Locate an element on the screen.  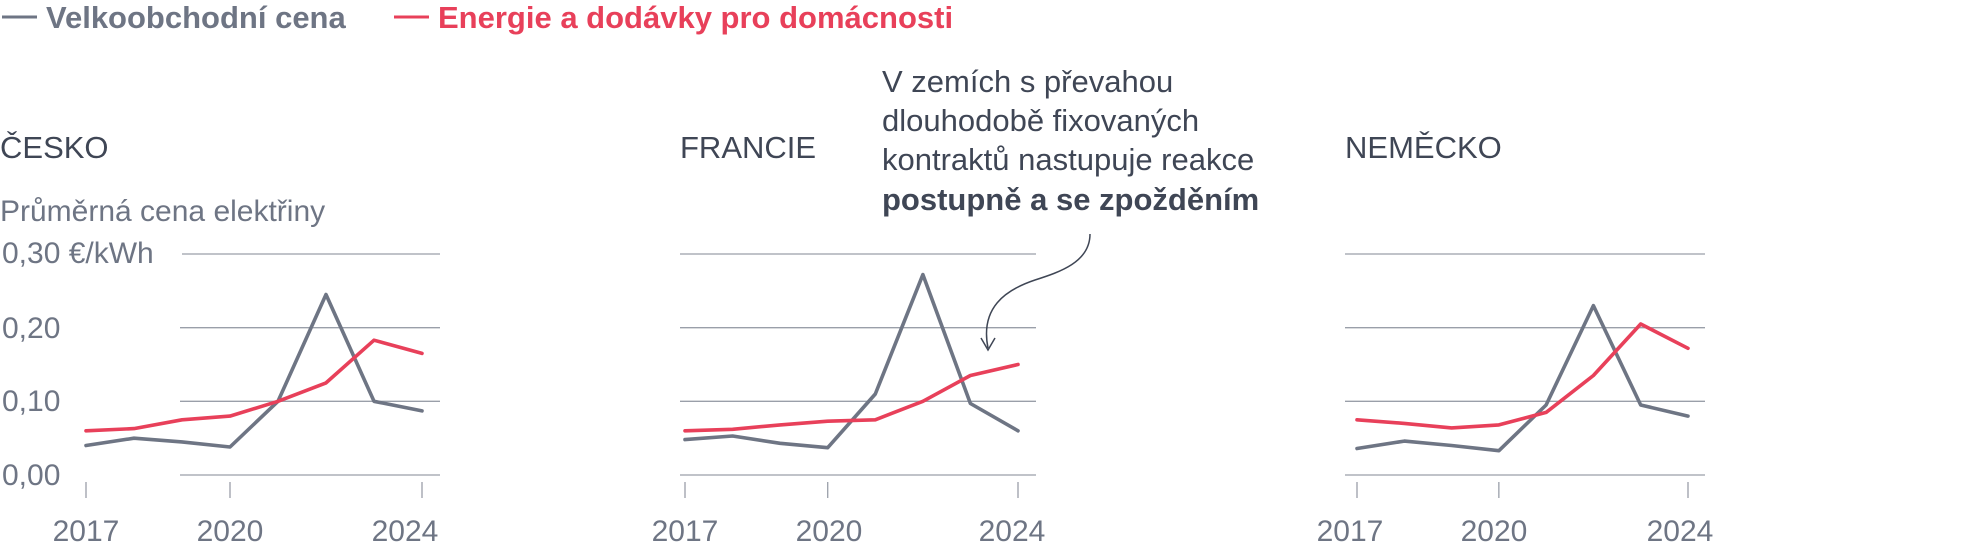
x-tick-label-de-2020: 2020 is located at coordinates (1494, 531).